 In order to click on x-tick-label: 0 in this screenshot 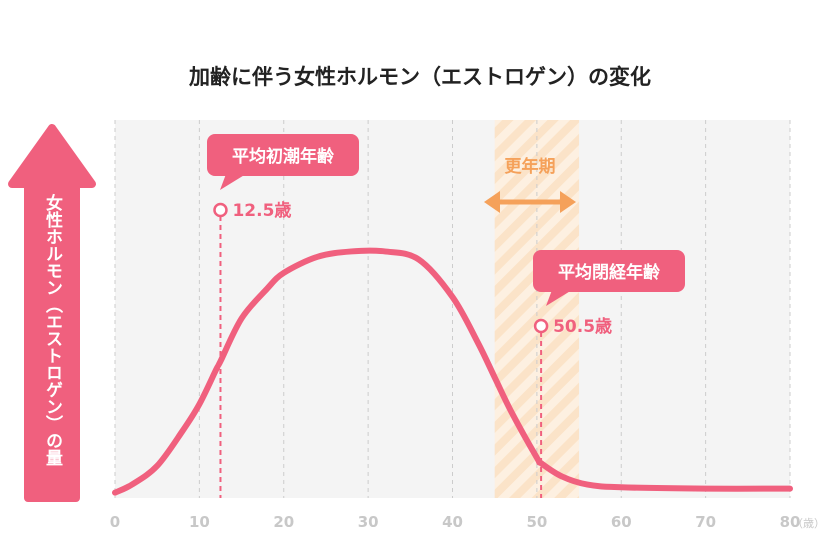, I will do `click(115, 522)`.